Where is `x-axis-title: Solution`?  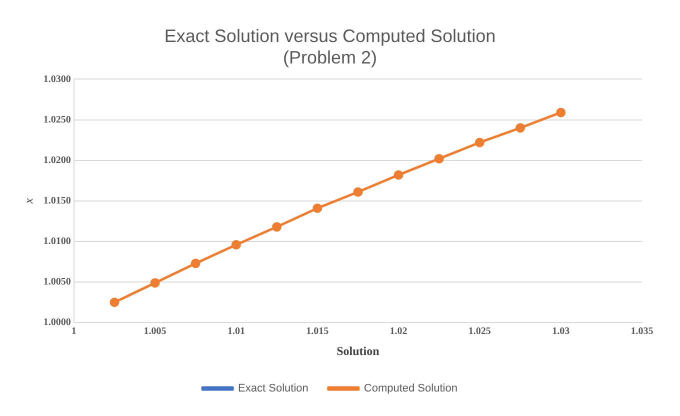
x-axis-title: Solution is located at coordinates (358, 351).